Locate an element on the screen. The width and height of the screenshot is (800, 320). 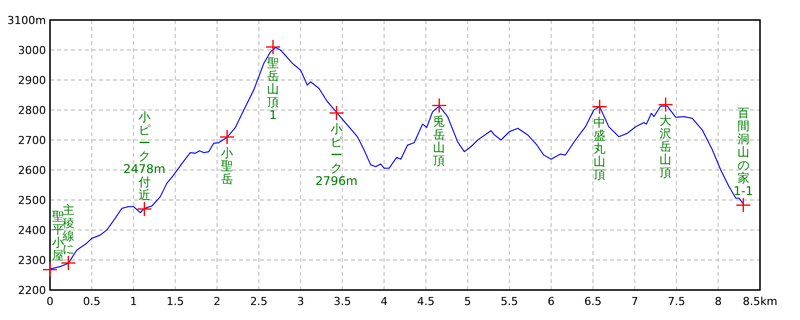
x-tick-label: 5 is located at coordinates (468, 301).